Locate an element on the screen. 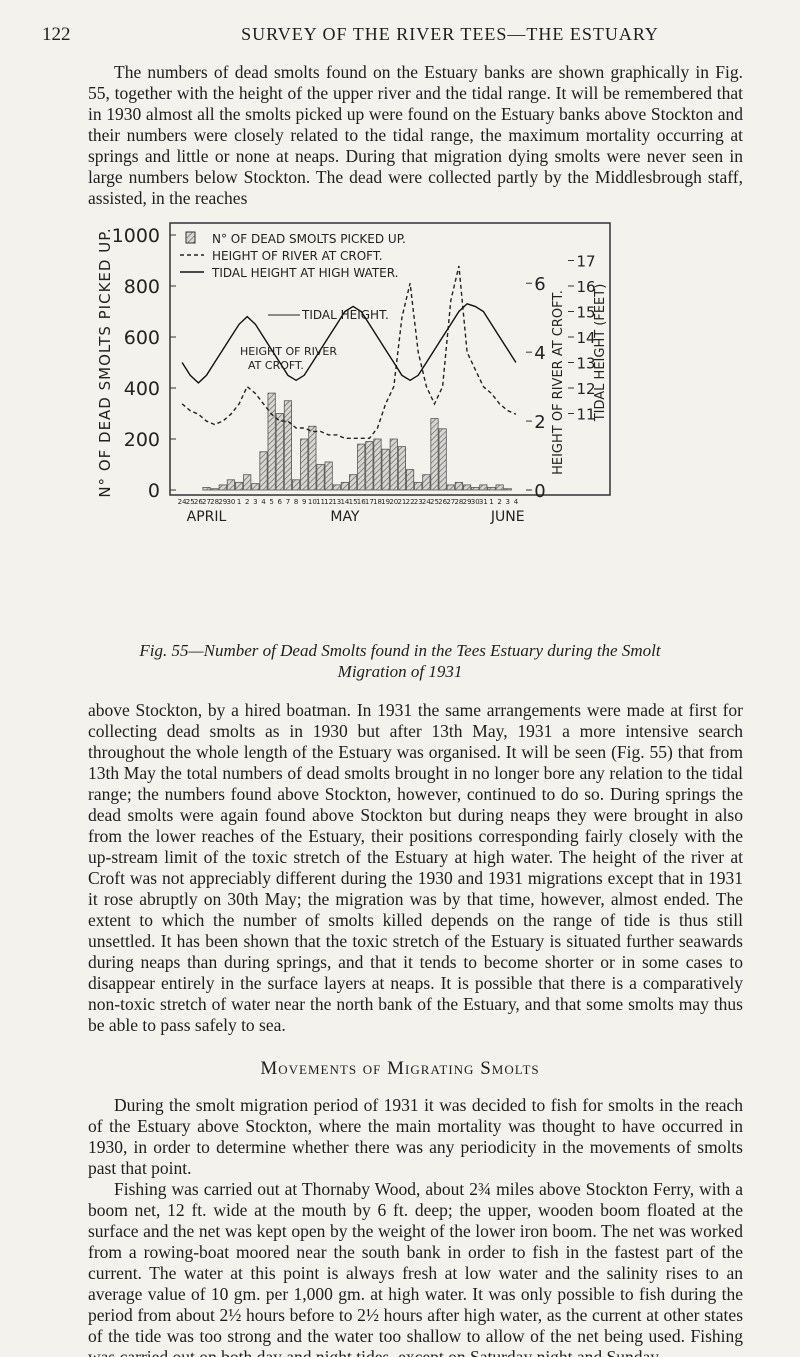 This screenshot has width=800, height=1357. y2-tick-label: 13 is located at coordinates (585, 364).